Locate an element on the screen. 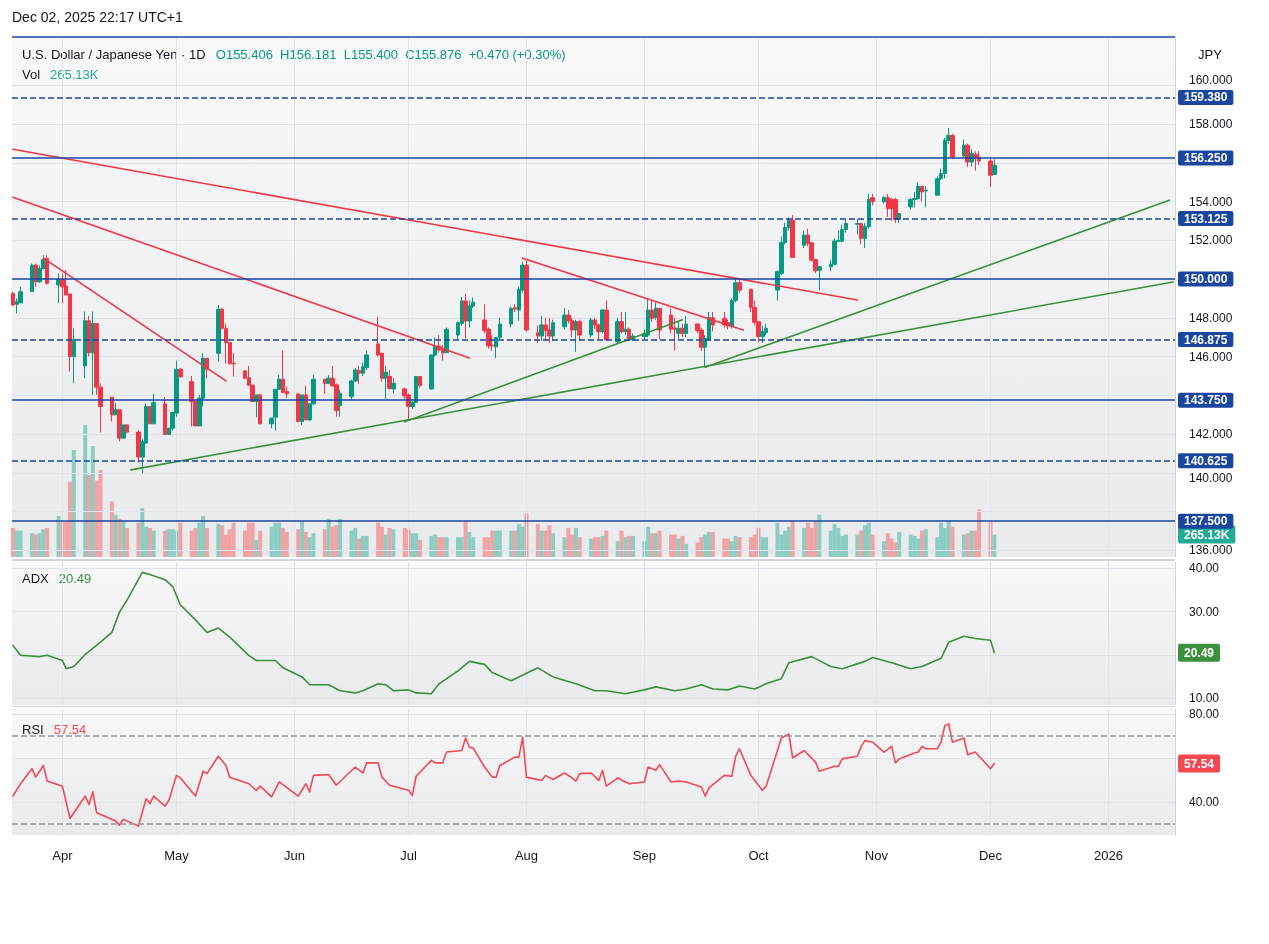 Image resolution: width=1269 pixels, height=944 pixels. y-axis-title: JPY is located at coordinates (1210, 54).